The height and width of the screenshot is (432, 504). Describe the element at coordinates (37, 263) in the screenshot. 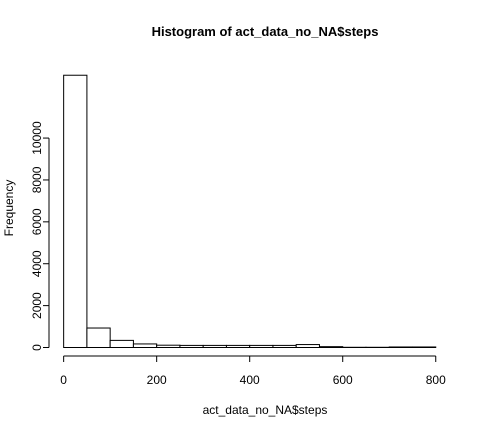

I see `y-tick-label-2: 4000` at that location.